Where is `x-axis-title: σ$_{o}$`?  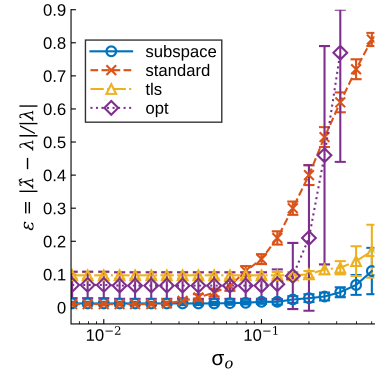 x-axis-title: σ$_{o}$ is located at coordinates (222, 361).